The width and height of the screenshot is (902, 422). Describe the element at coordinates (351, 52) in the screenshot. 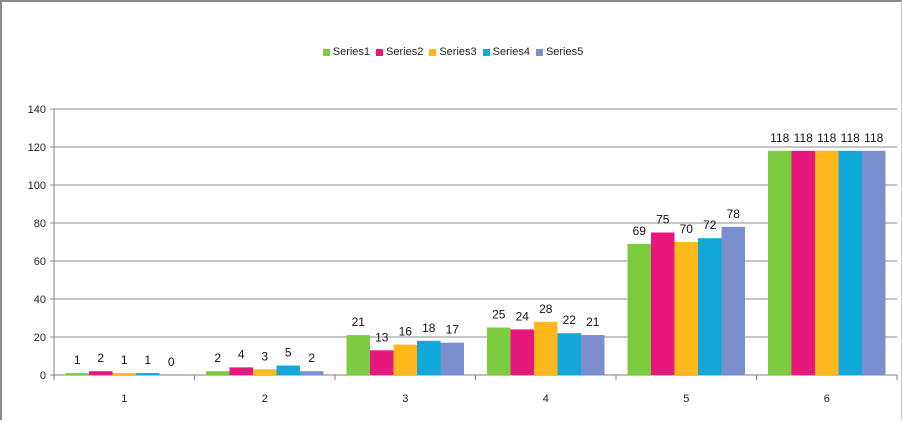

I see `legend-label: Series1` at that location.